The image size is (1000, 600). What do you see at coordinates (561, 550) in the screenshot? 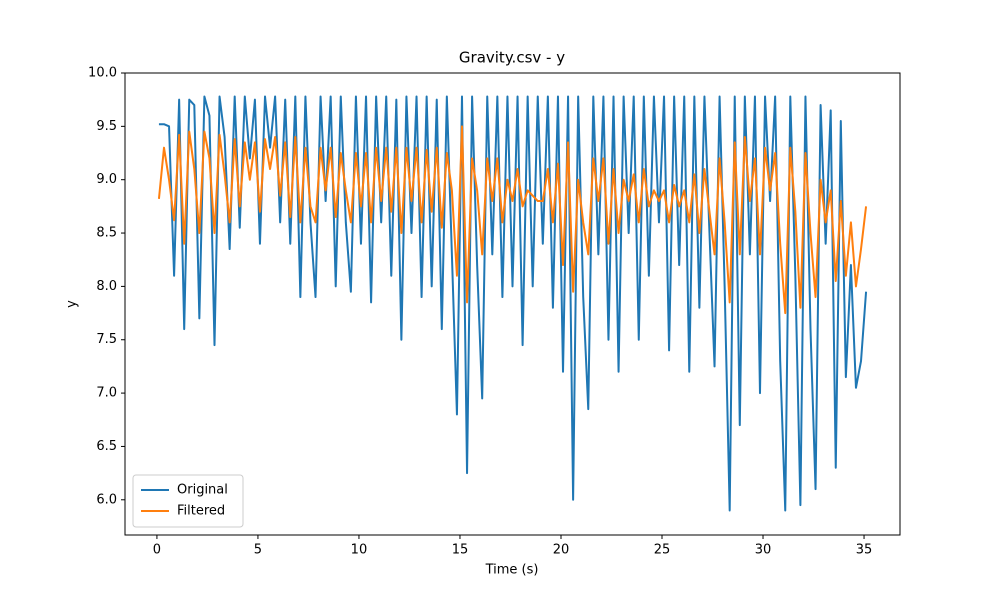
I see `x-tick-label: 20` at bounding box center [561, 550].